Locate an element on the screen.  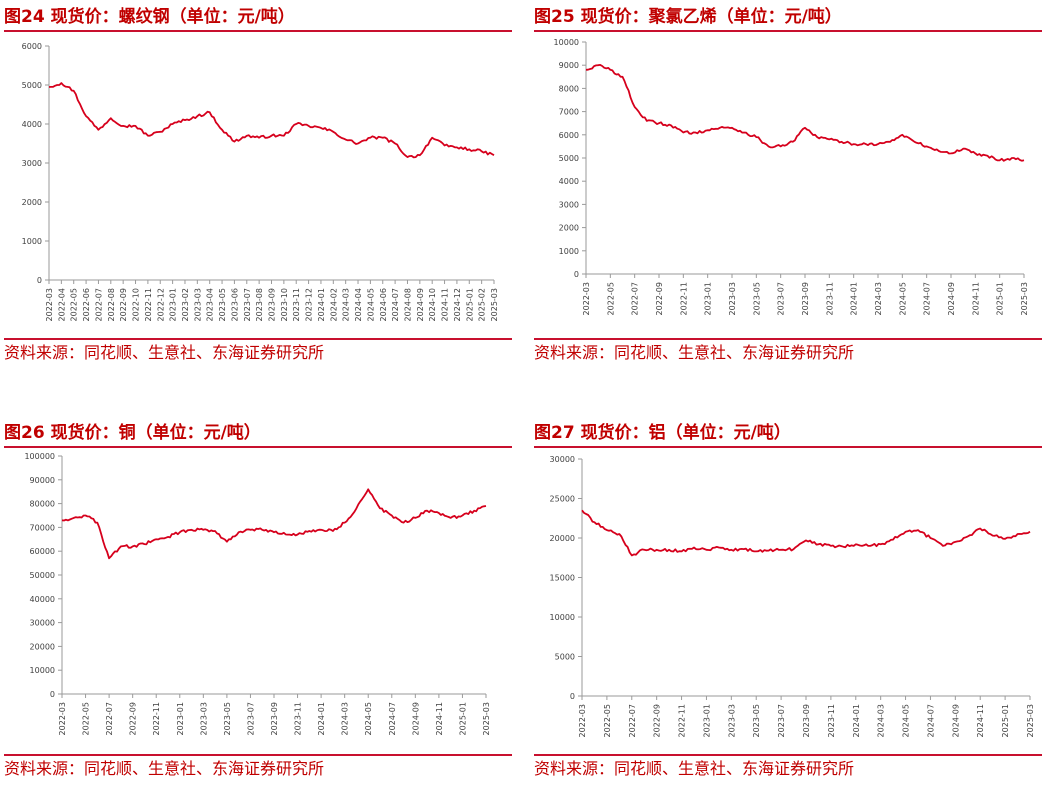
y-tick-label: 7000 is located at coordinates (569, 112).